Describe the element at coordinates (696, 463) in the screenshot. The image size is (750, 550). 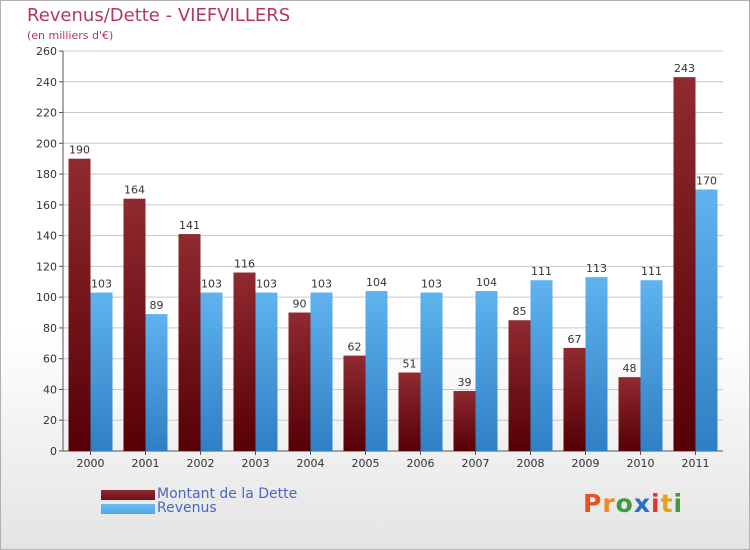
I see `x-tick-label-2011: 2011` at that location.